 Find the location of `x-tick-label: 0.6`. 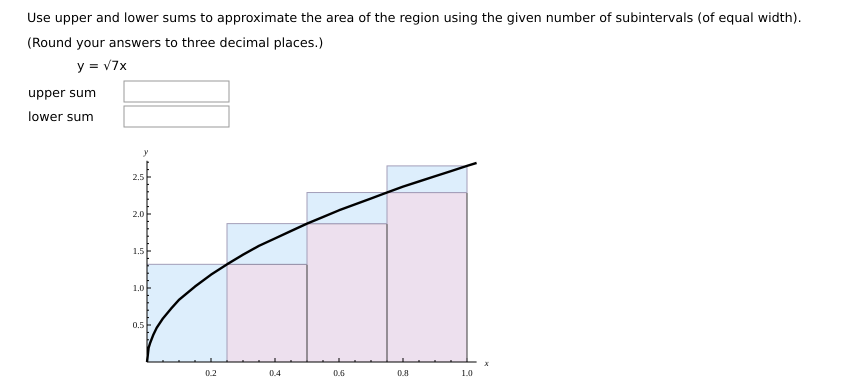

x-tick-label: 0.6 is located at coordinates (339, 373).